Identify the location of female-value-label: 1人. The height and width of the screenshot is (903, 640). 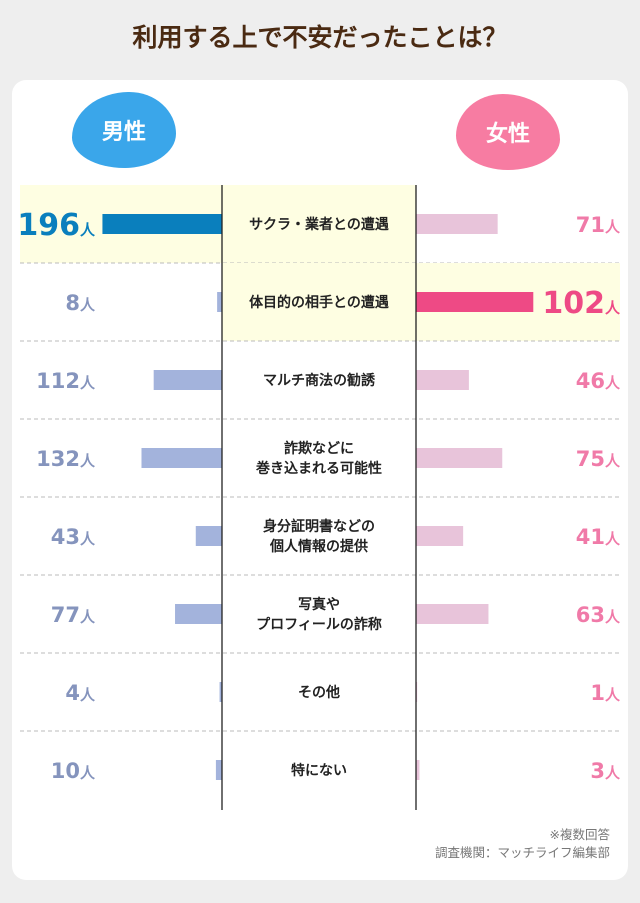
(605, 693).